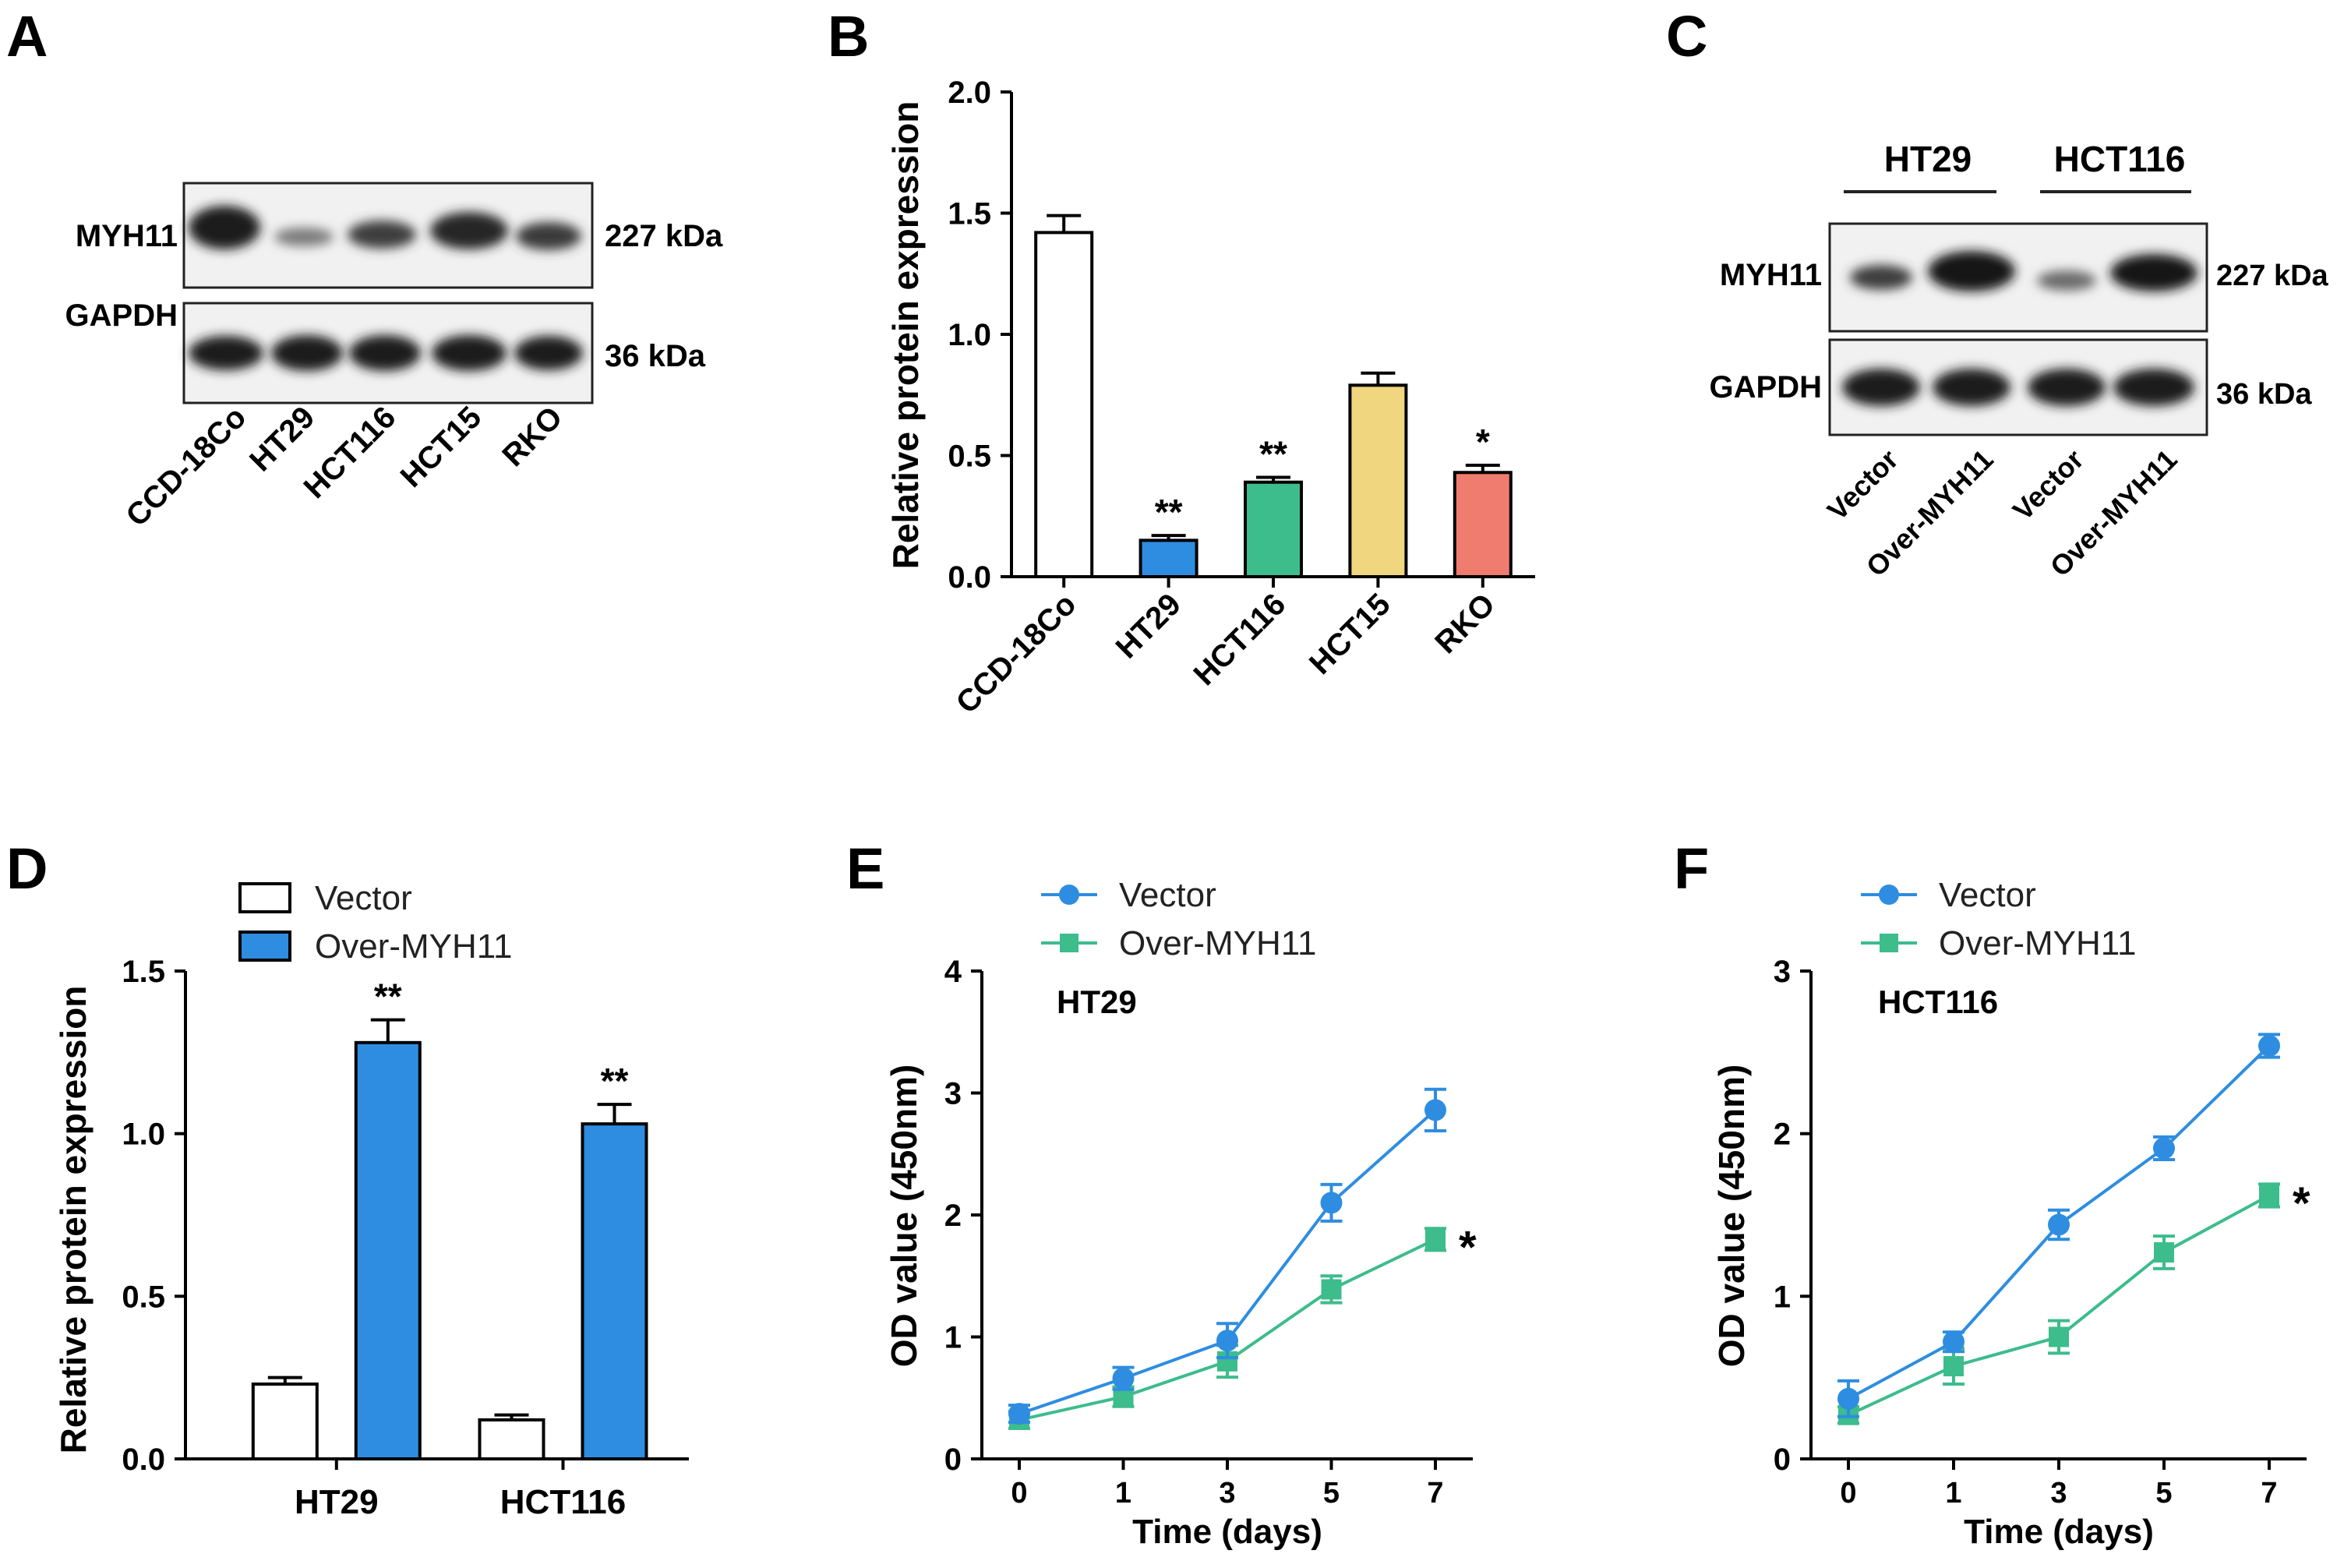 The height and width of the screenshot is (1568, 2344). Describe the element at coordinates (848, 36) in the screenshot. I see `panel-b-letter: B` at that location.